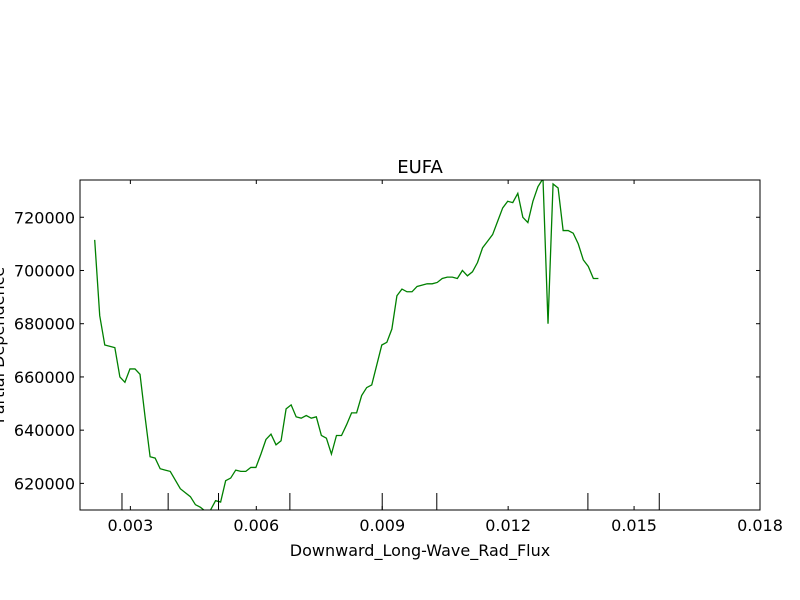  What do you see at coordinates (256, 525) in the screenshot?
I see `x-tick-label: 0.006` at bounding box center [256, 525].